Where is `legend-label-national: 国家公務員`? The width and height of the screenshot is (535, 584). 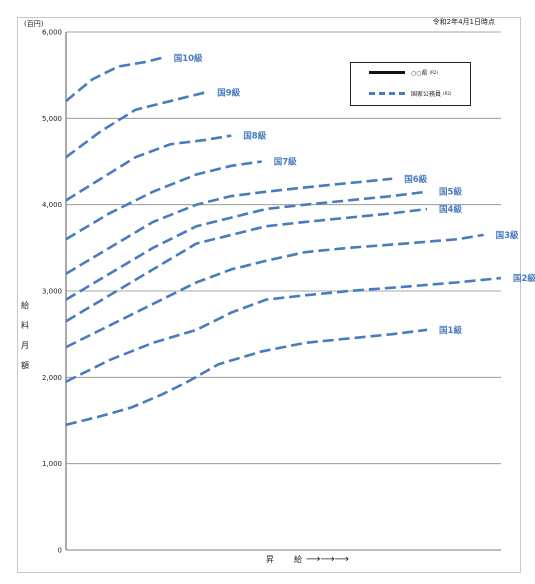
legend-label-national: 国家公務員 is located at coordinates (426, 94).